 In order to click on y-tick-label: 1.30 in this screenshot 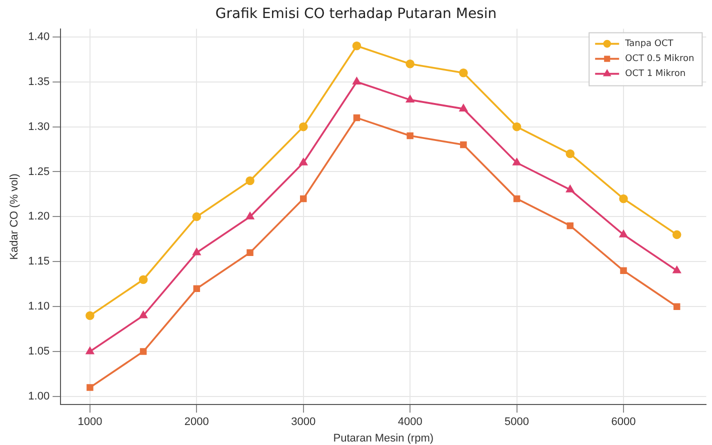, I will do `click(39, 126)`.